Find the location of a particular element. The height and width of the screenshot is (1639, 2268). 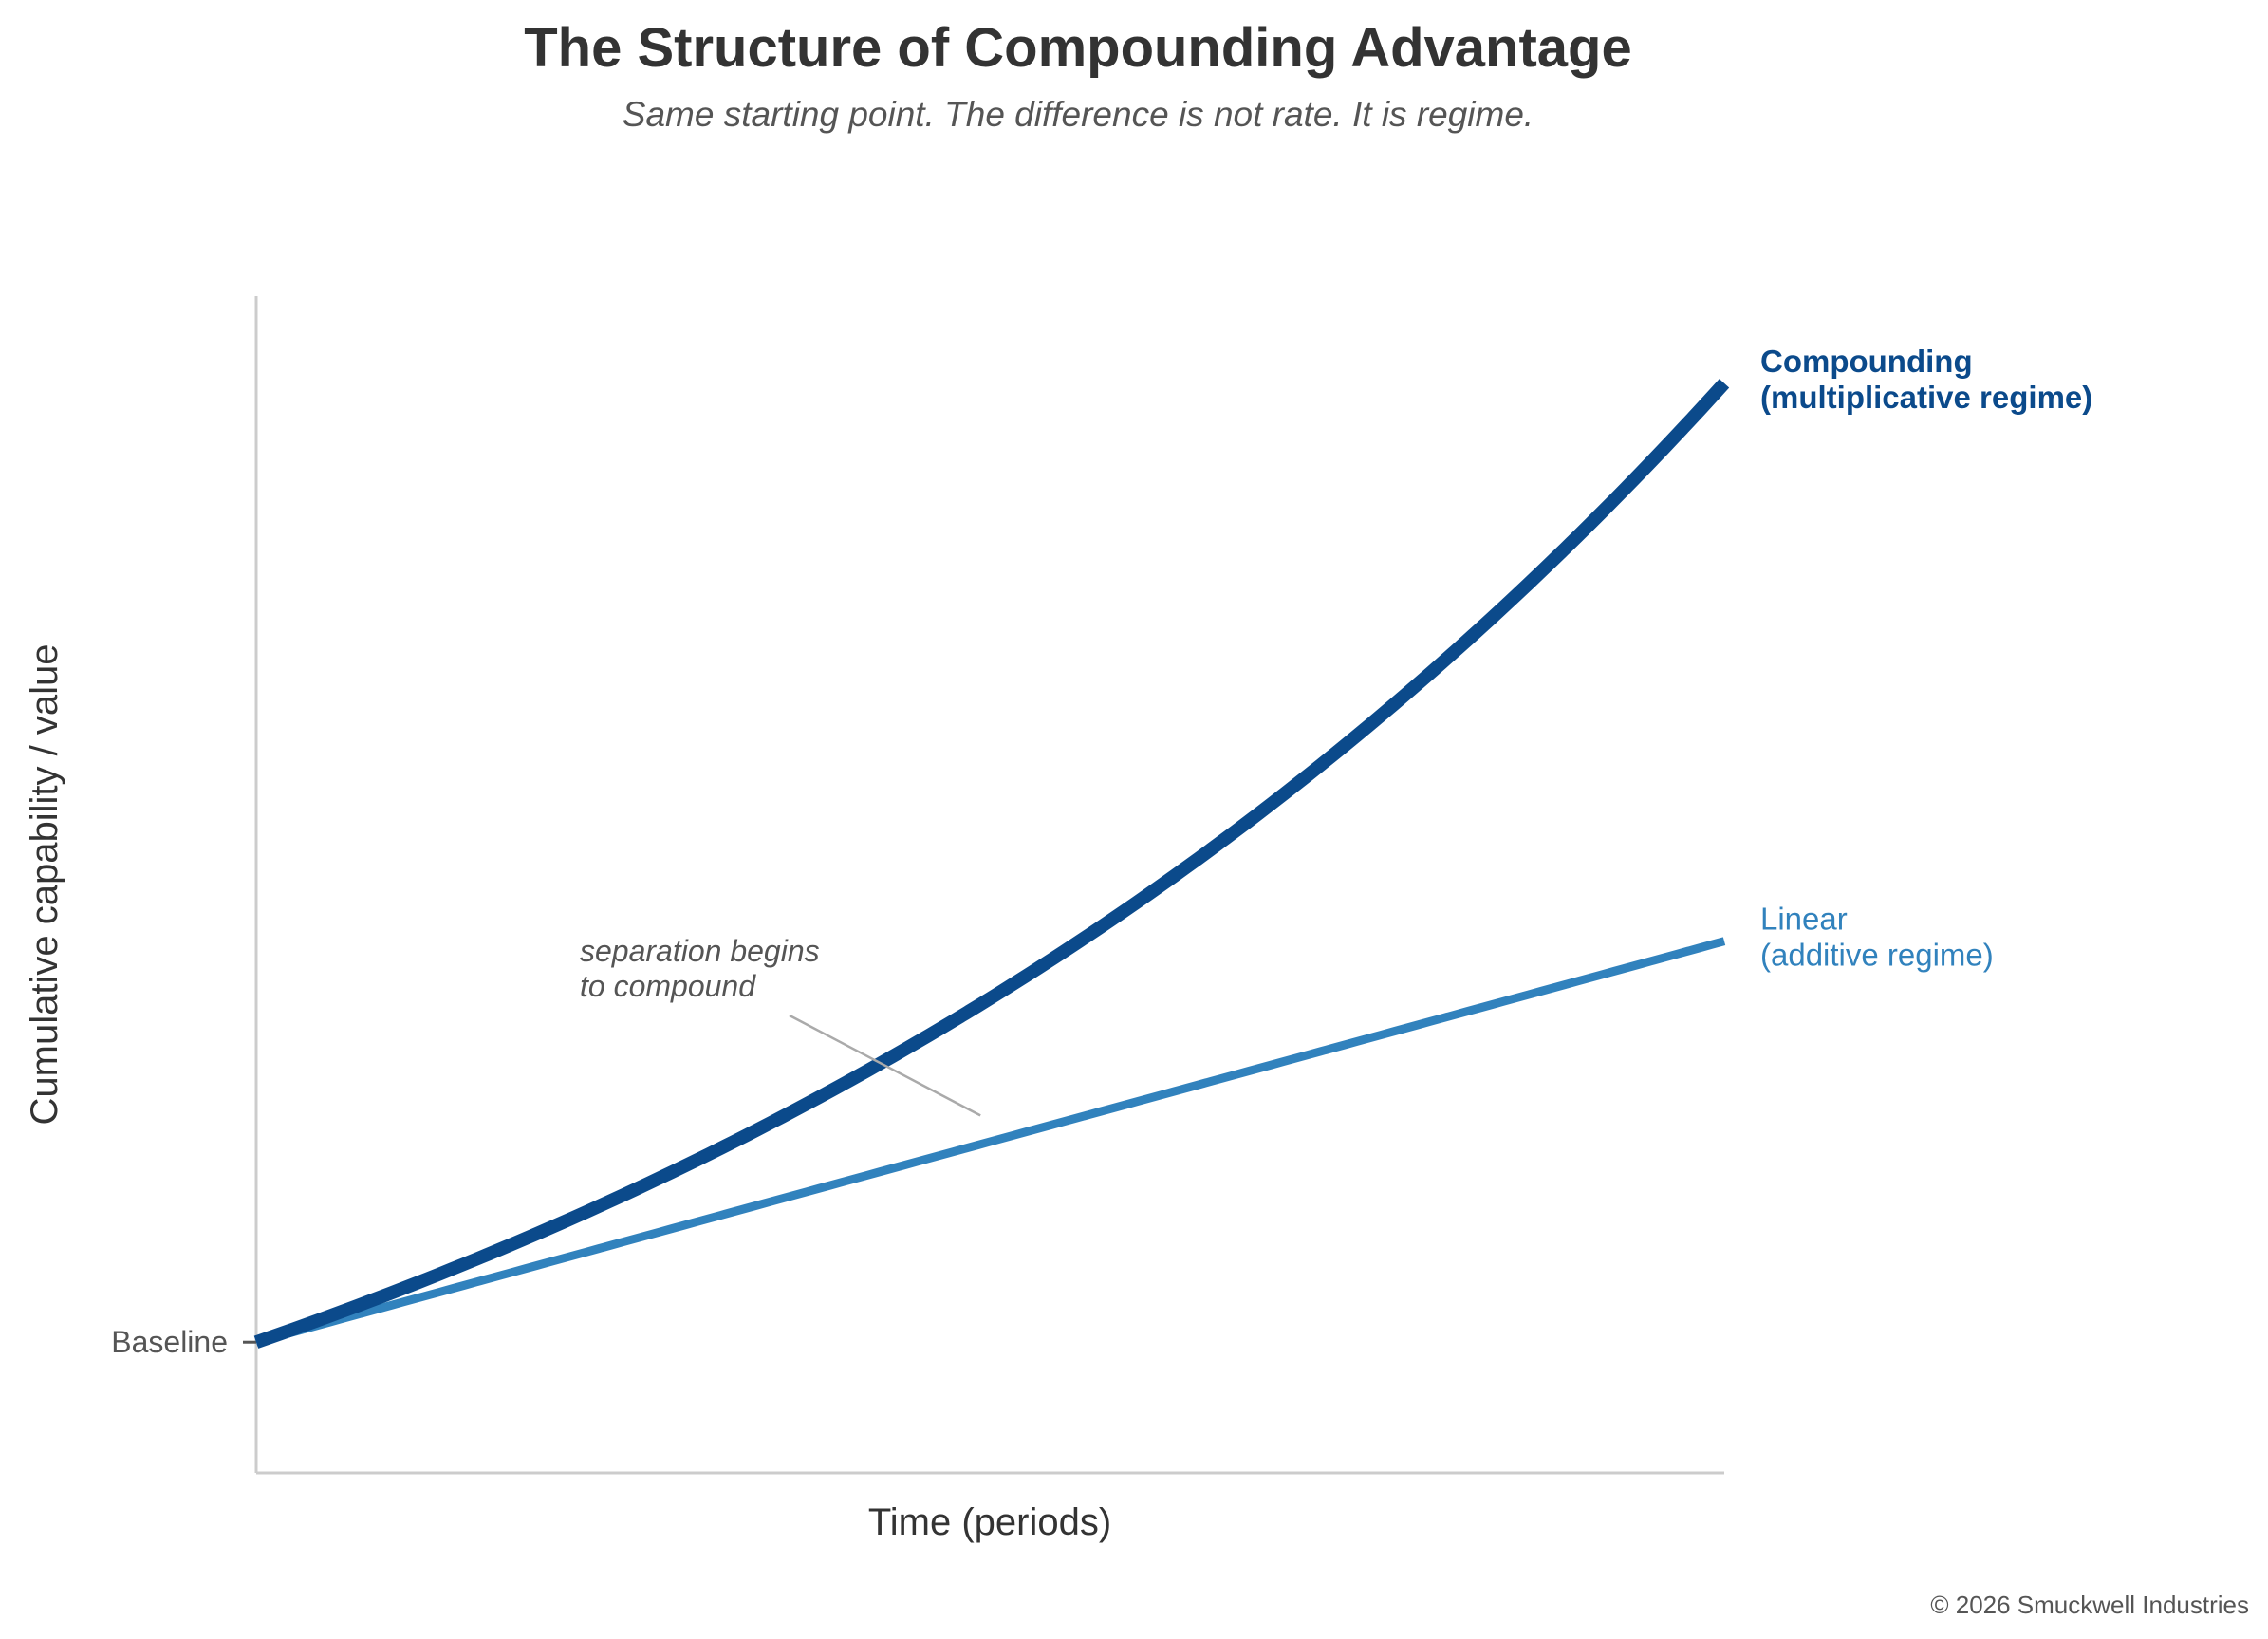

series-label-linear: Linear (additive regime) is located at coordinates (1877, 937).